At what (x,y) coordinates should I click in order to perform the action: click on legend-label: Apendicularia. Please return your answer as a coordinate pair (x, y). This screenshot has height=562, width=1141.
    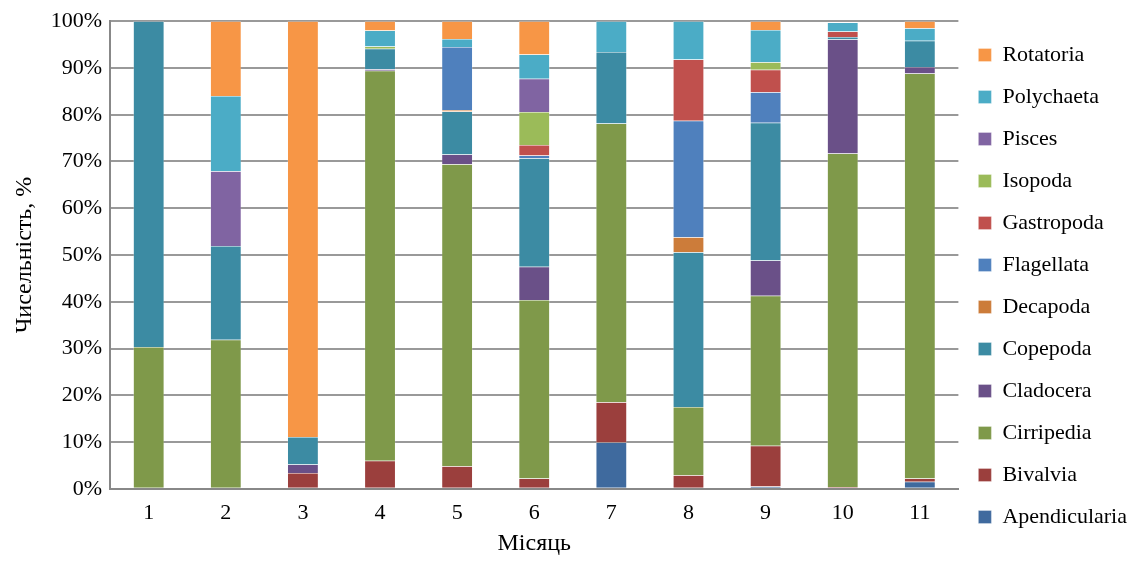
    Looking at the image, I should click on (1065, 515).